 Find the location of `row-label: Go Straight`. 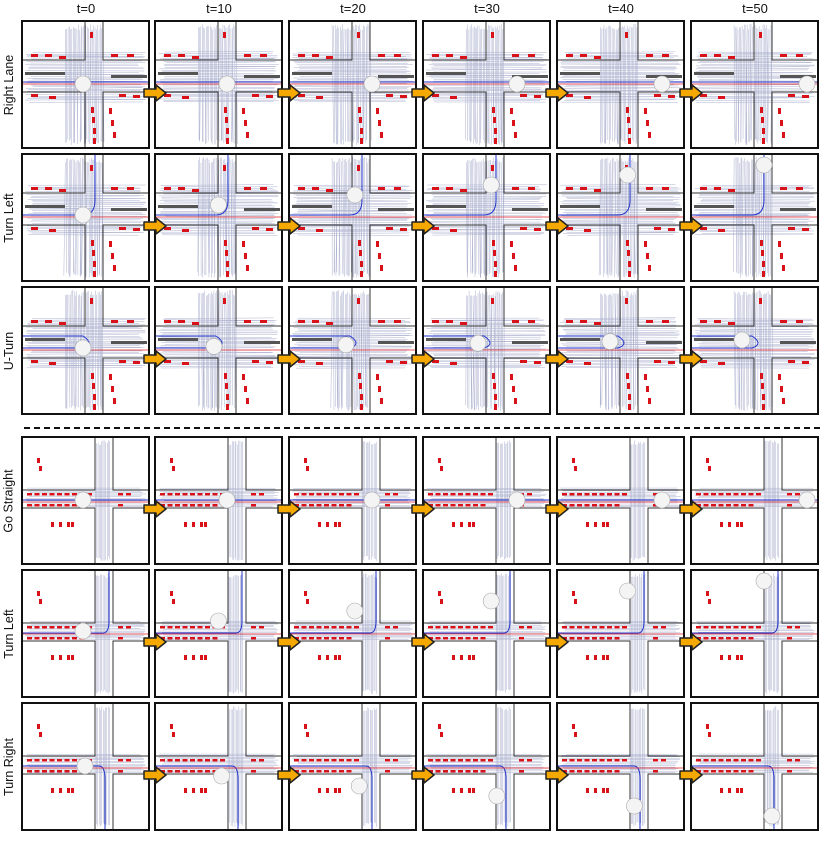

row-label: Go Straight is located at coordinates (9, 500).